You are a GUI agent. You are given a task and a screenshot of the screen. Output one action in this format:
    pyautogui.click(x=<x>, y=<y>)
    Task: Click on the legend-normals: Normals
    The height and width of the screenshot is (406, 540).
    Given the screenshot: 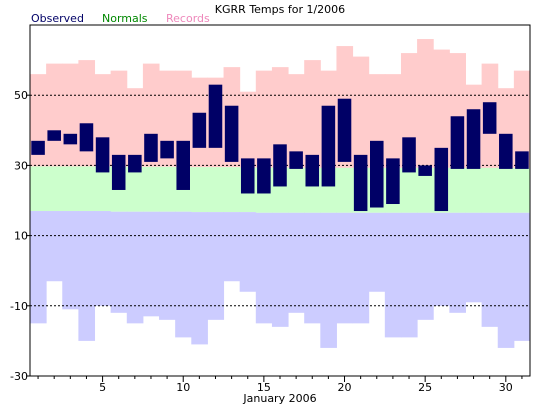 What is the action you would take?
    pyautogui.click(x=125, y=18)
    